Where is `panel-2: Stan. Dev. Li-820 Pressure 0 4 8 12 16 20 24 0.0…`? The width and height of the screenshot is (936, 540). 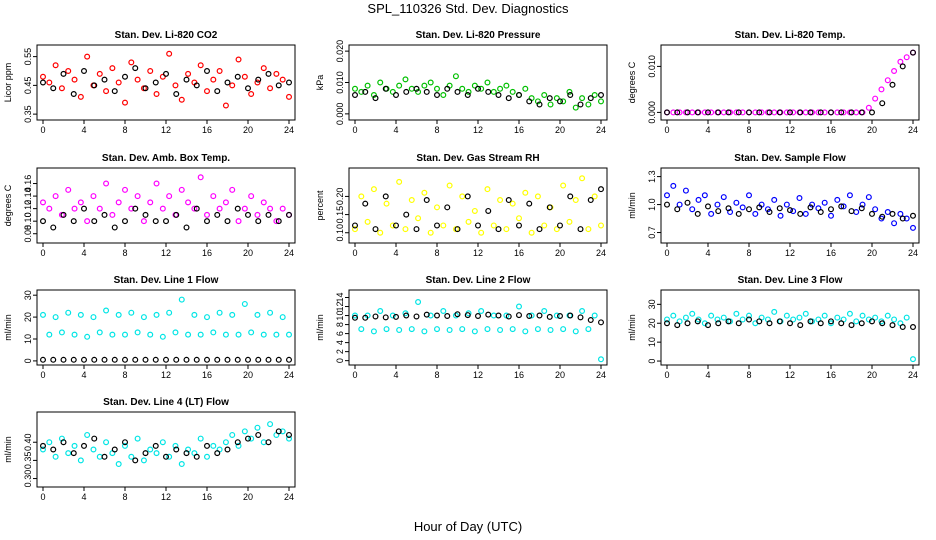
panel-2: Stan. Dev. Li-820 Pressure 0 4 8 12 16 20 24 0.0… is located at coordinates (461, 82).